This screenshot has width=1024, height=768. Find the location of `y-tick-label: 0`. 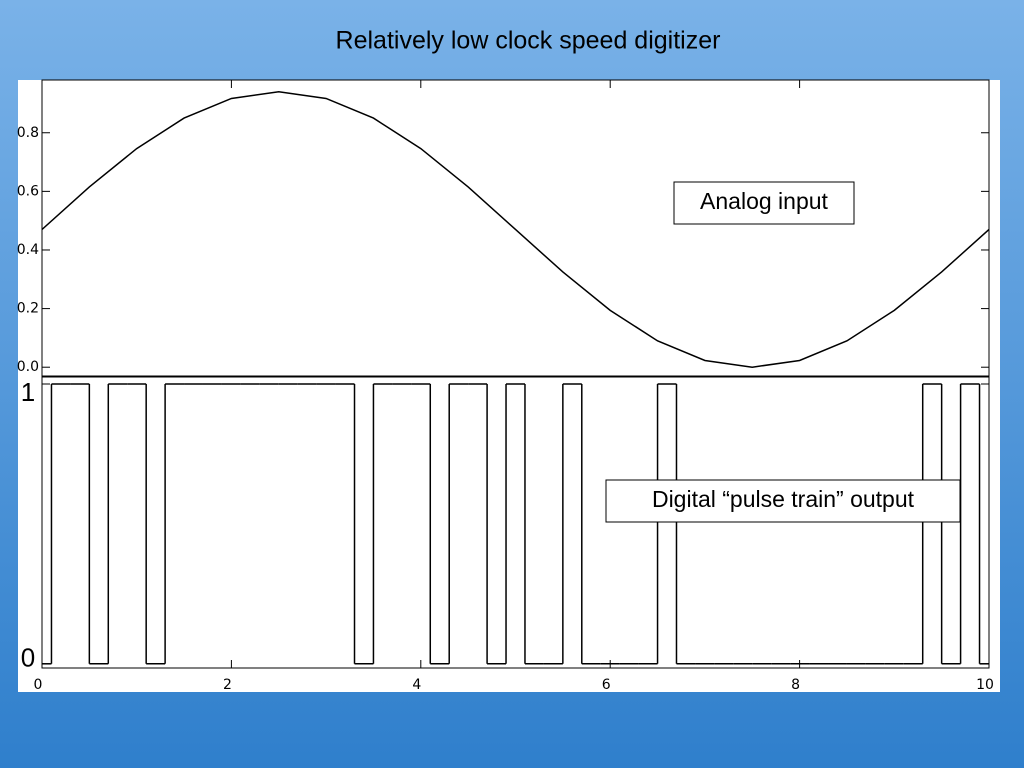

y-tick-label: 0 is located at coordinates (28, 658).